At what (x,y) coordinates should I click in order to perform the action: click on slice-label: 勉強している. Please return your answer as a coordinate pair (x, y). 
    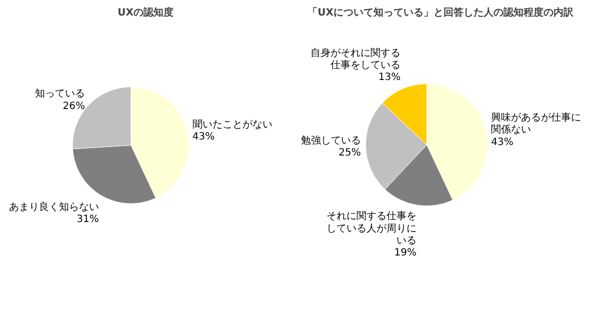
    Looking at the image, I should click on (330, 140).